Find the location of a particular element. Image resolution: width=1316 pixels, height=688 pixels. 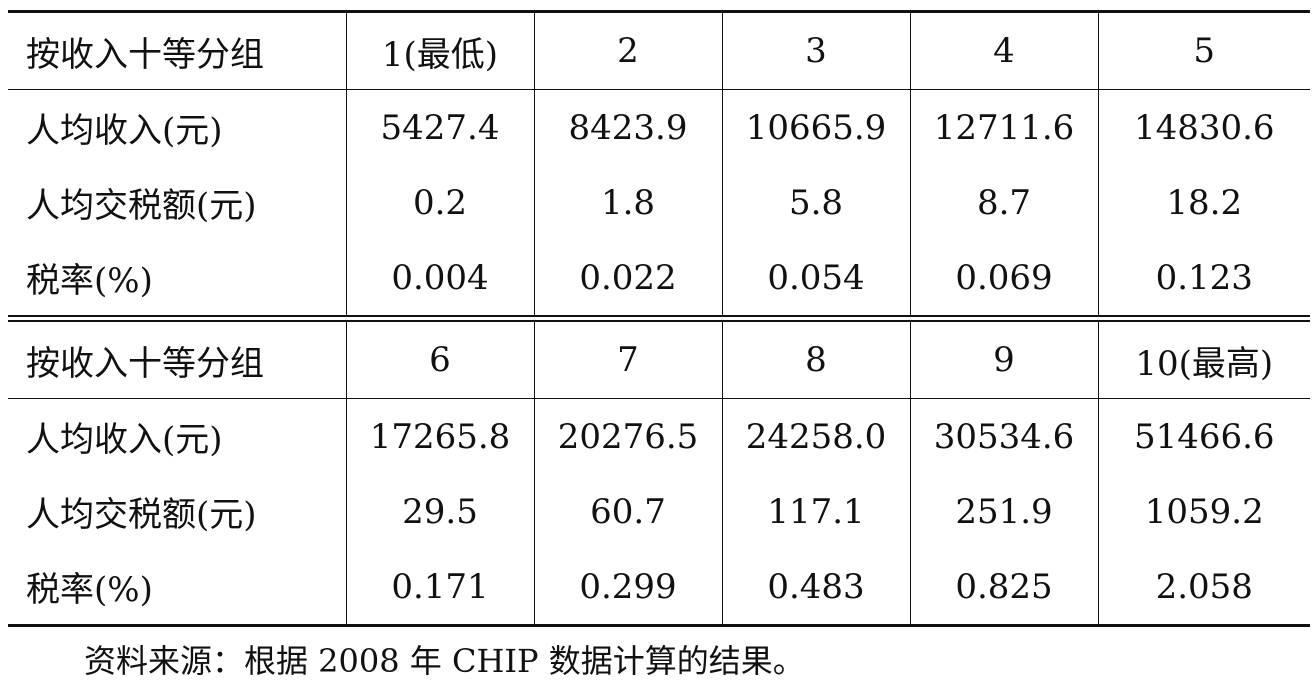

table-row: 人均交税额(元) 29.5 60.7 117.1 251.9 1059.2 is located at coordinates (659, 511).